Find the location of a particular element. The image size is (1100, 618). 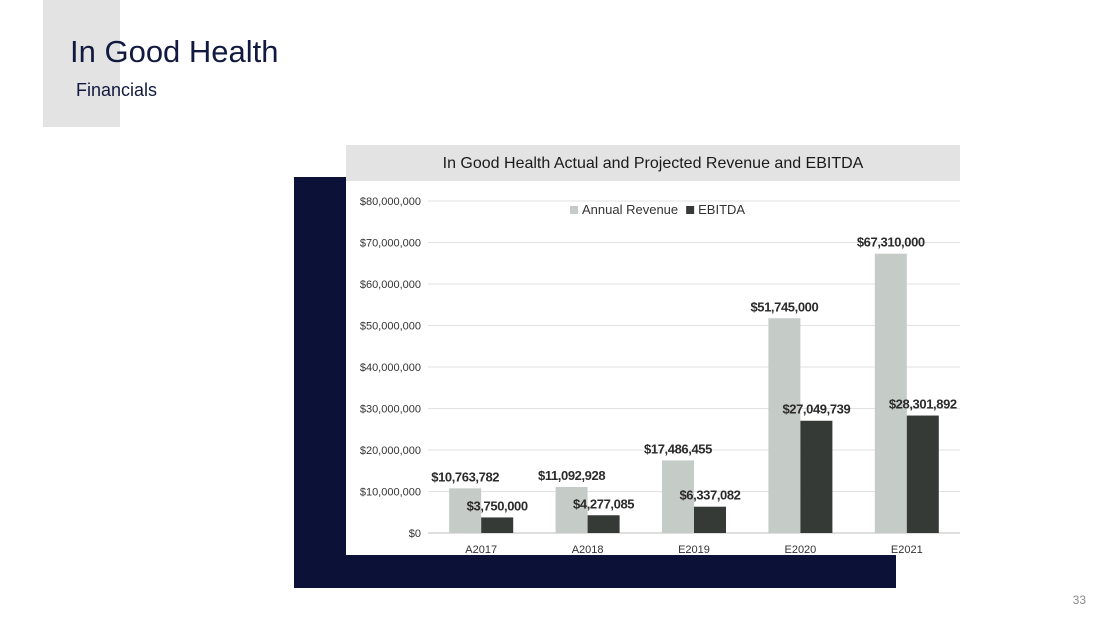

x-tick-label: A2017 is located at coordinates (481, 549).